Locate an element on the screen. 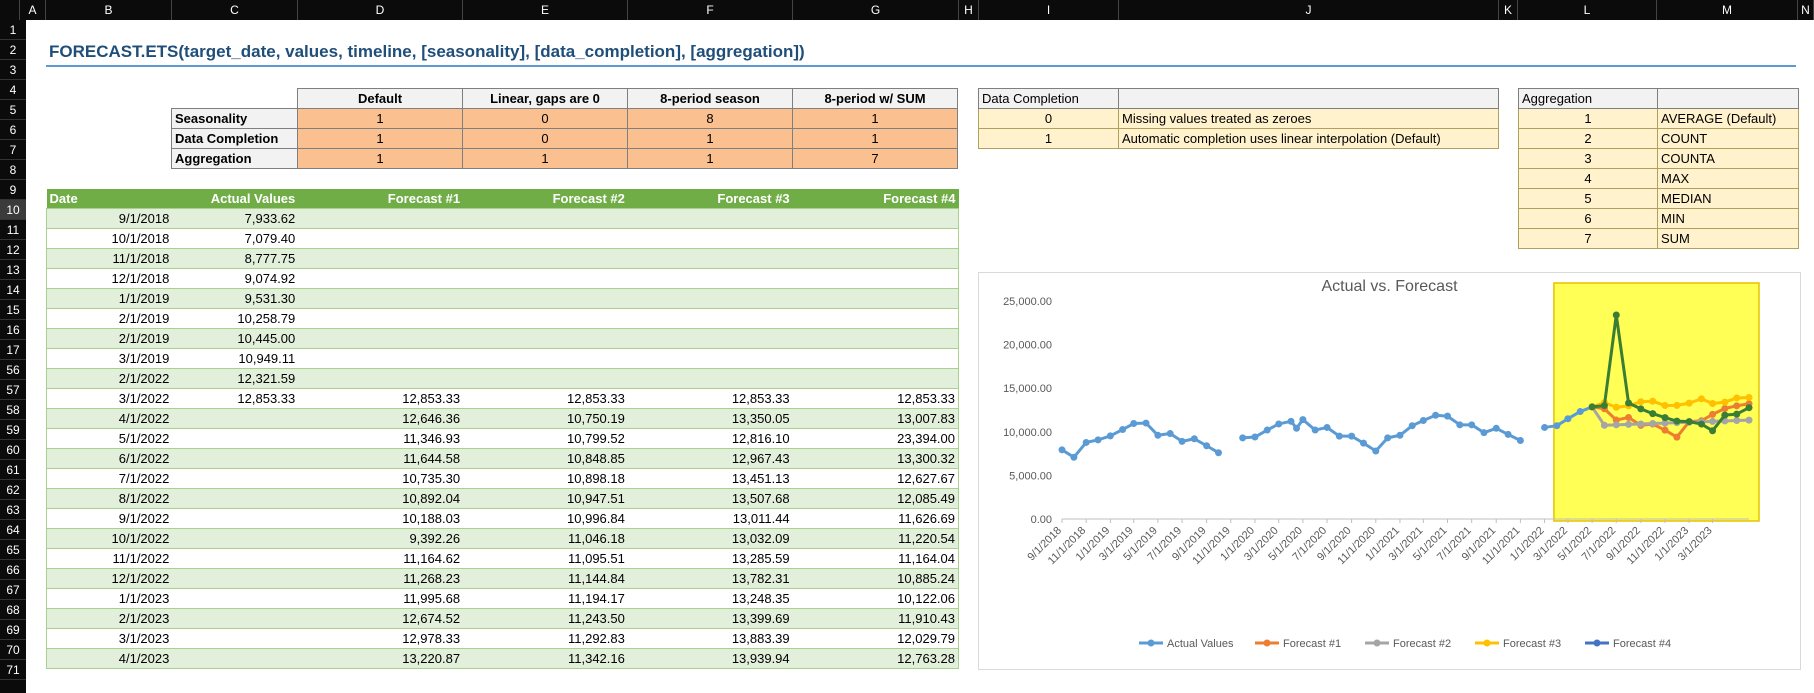 The height and width of the screenshot is (693, 1814). table-cell: 23,394.00 is located at coordinates (875, 438).